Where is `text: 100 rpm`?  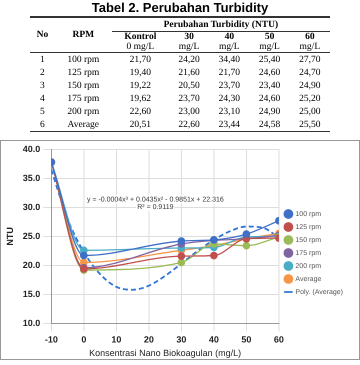
text: 100 rpm is located at coordinates (83, 60).